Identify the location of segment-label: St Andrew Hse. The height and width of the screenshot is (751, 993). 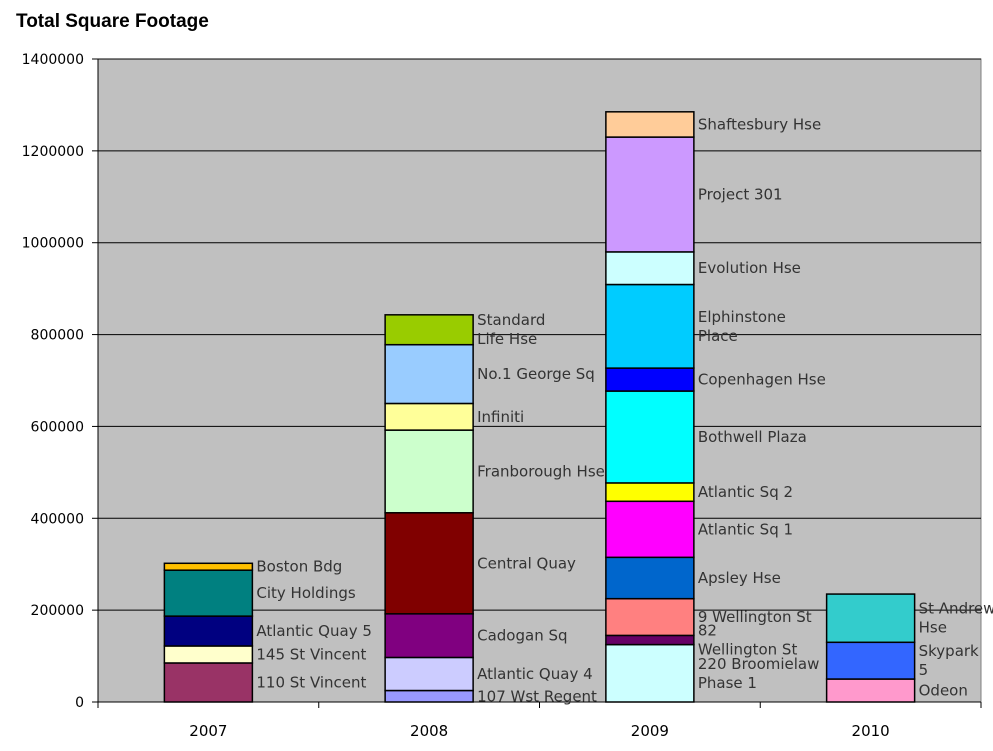
(956, 618).